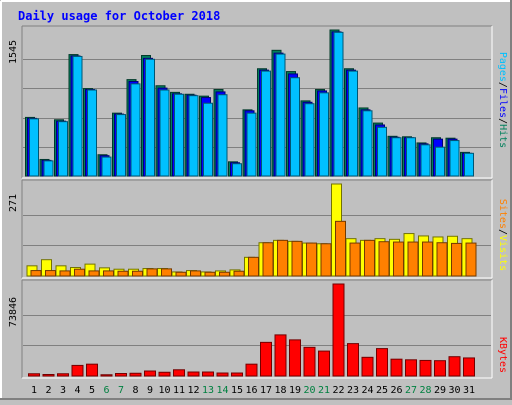 The height and width of the screenshot is (405, 512). What do you see at coordinates (502, 214) in the screenshot?
I see `legend-sites: Sites` at bounding box center [502, 214].